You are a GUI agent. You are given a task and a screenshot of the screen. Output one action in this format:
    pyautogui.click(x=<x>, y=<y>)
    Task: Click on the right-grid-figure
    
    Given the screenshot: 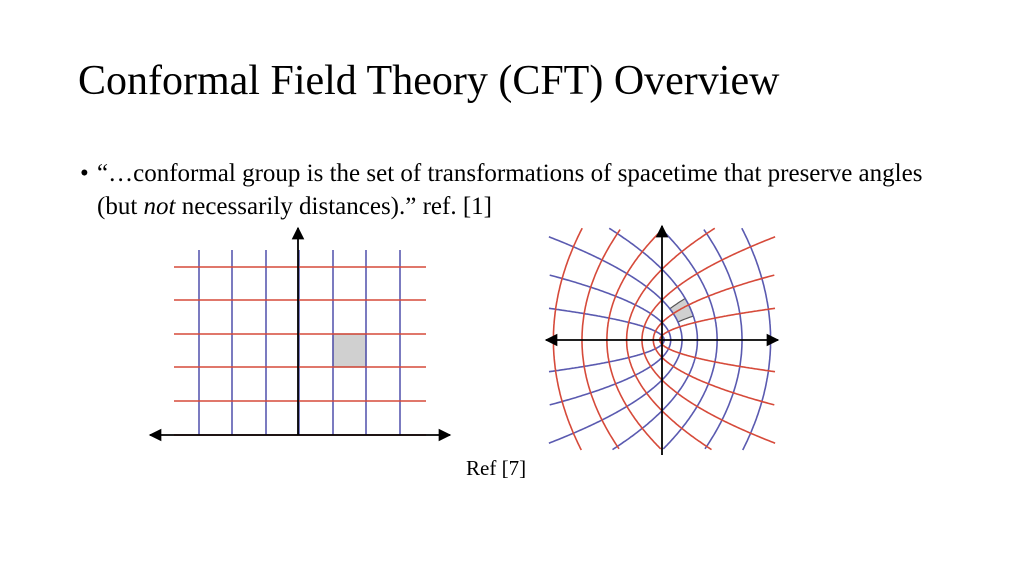 What is the action you would take?
    pyautogui.click(x=662, y=339)
    